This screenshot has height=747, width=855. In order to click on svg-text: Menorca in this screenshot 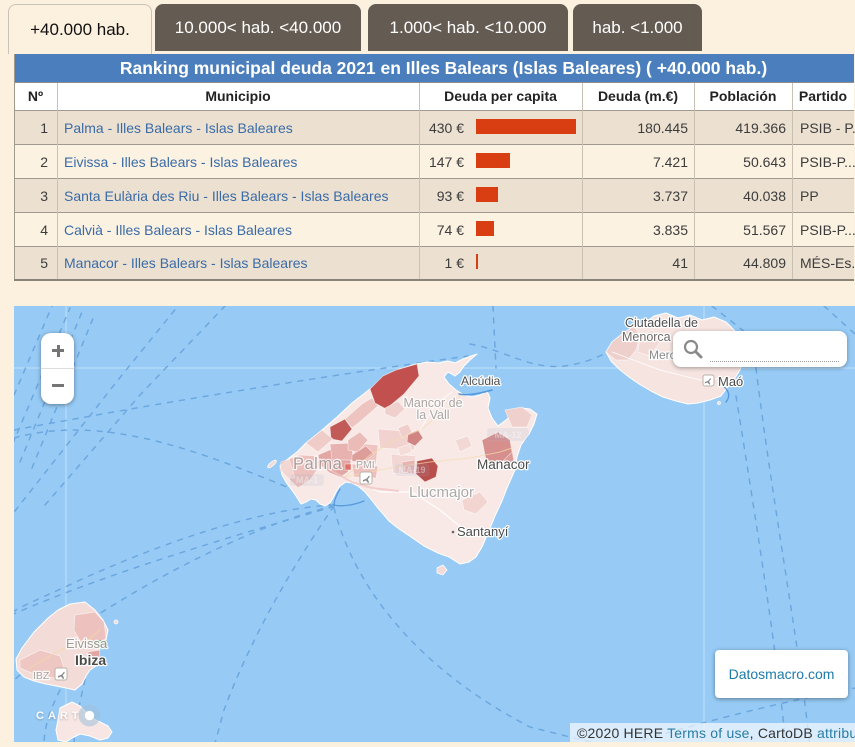, I will do `click(646, 337)`.